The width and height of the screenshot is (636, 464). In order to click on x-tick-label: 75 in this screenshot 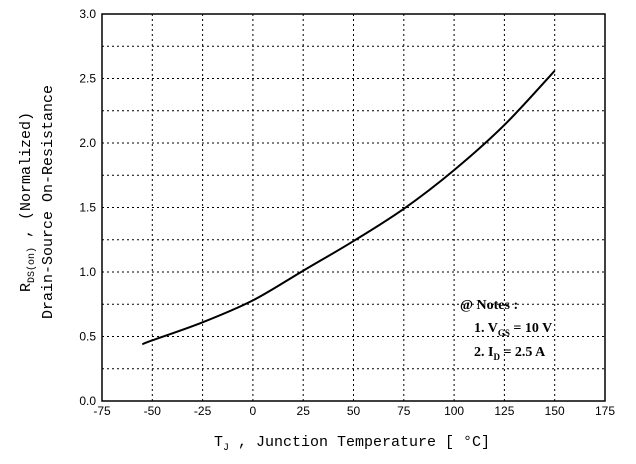, I will do `click(404, 411)`.